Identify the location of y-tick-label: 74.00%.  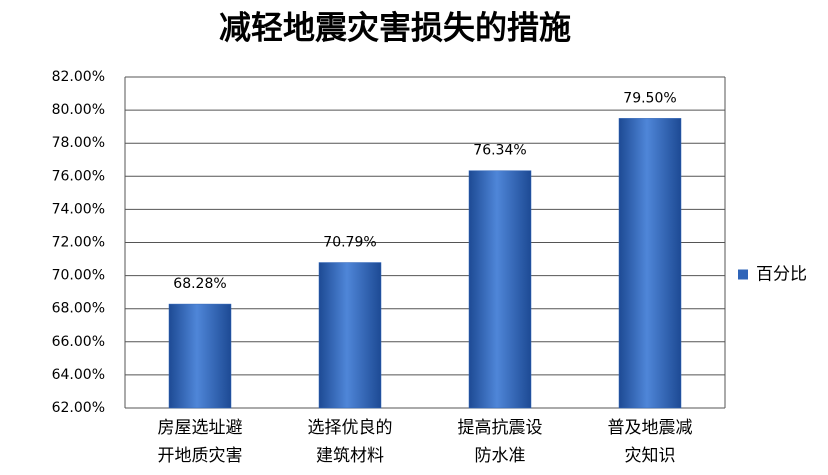
(78, 209).